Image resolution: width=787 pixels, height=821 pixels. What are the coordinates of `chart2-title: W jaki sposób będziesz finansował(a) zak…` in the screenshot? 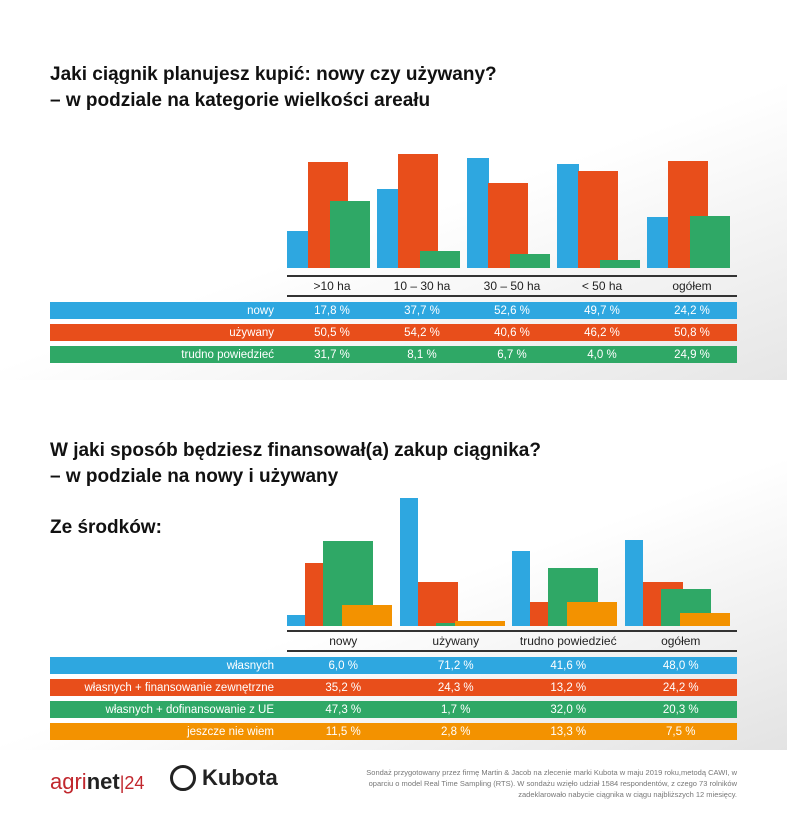 It's located at (295, 464).